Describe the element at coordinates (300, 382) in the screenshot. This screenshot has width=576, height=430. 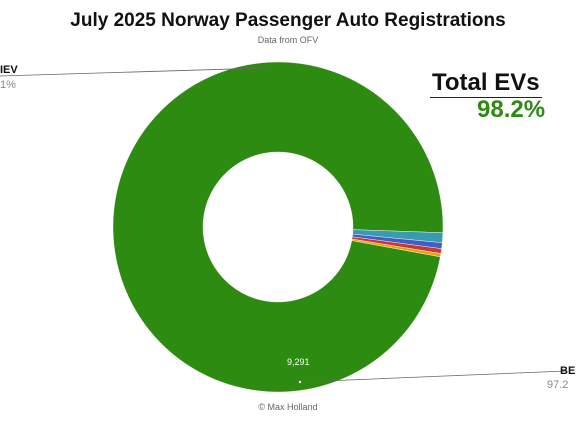
I see `be-leader-dot` at that location.